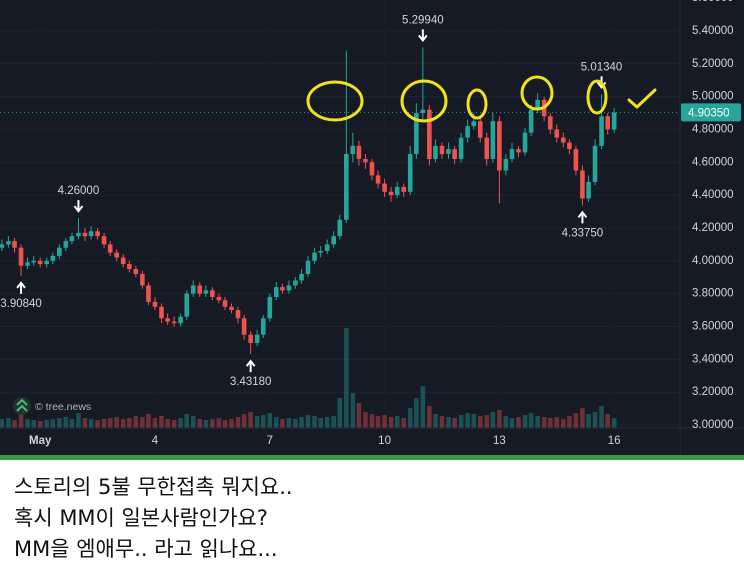 The height and width of the screenshot is (573, 744). I want to click on y-tick-label: 4.60000, so click(713, 162).